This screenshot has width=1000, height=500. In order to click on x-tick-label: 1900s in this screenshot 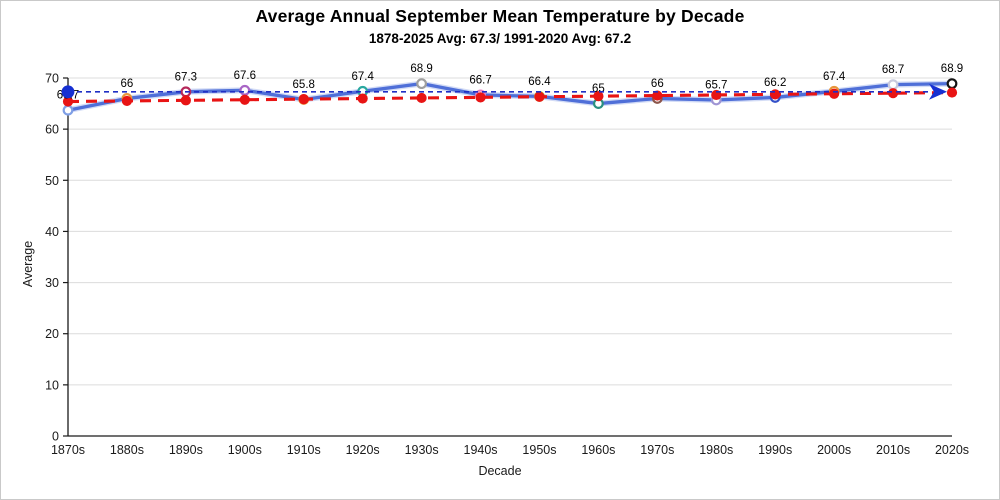, I will do `click(245, 450)`.